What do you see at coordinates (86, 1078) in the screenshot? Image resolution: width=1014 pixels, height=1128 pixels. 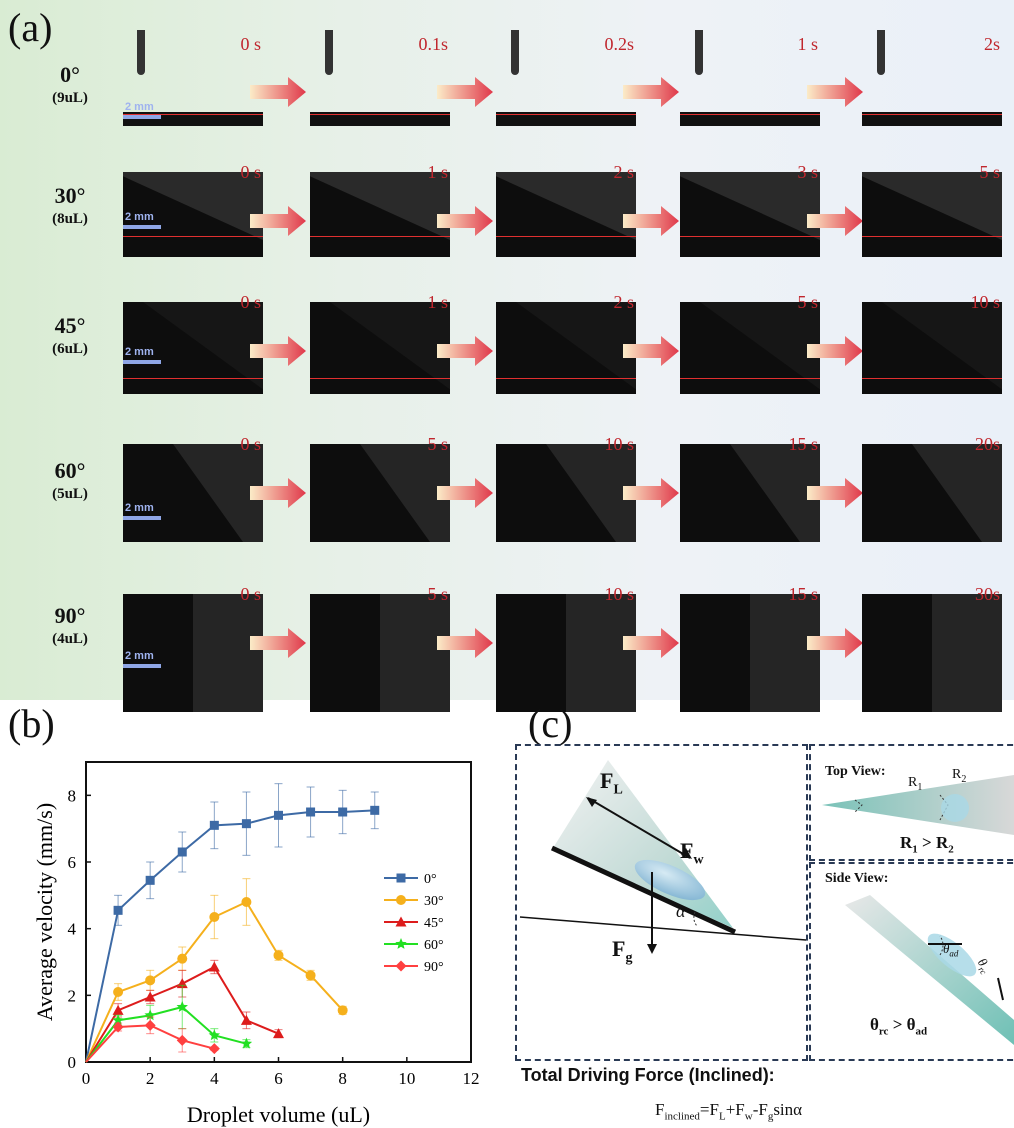 I see `x-tick-label: 0` at bounding box center [86, 1078].